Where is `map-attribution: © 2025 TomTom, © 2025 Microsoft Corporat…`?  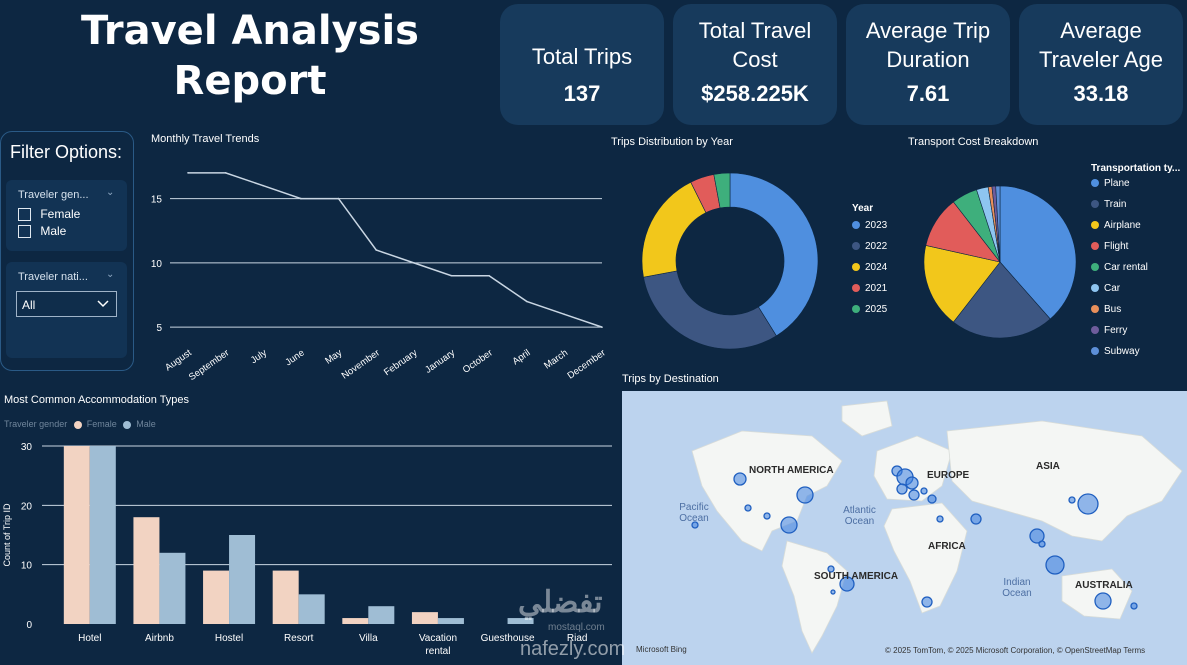 map-attribution: © 2025 TomTom, © 2025 Microsoft Corporat… is located at coordinates (1015, 650).